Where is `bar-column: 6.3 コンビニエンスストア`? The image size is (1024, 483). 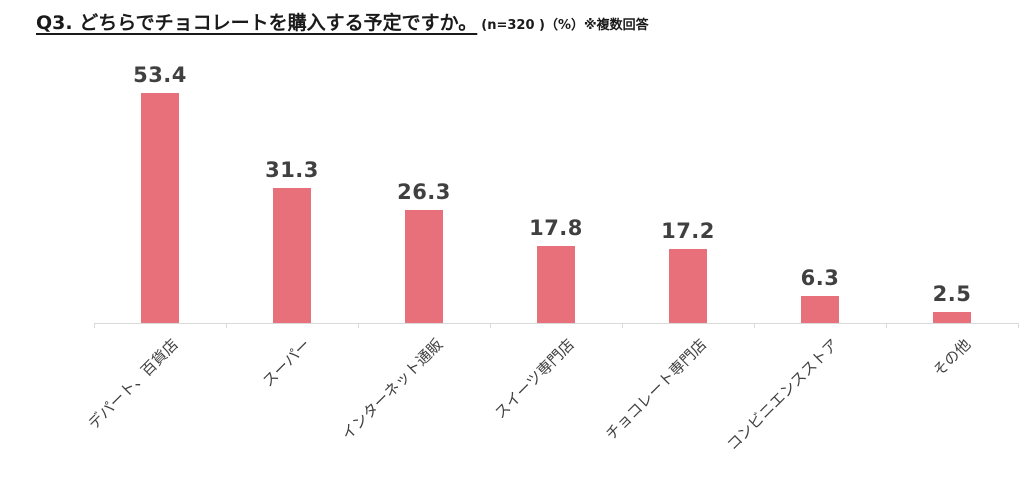
bar-column: 6.3 コンビニエンスストア is located at coordinates (805, 268).